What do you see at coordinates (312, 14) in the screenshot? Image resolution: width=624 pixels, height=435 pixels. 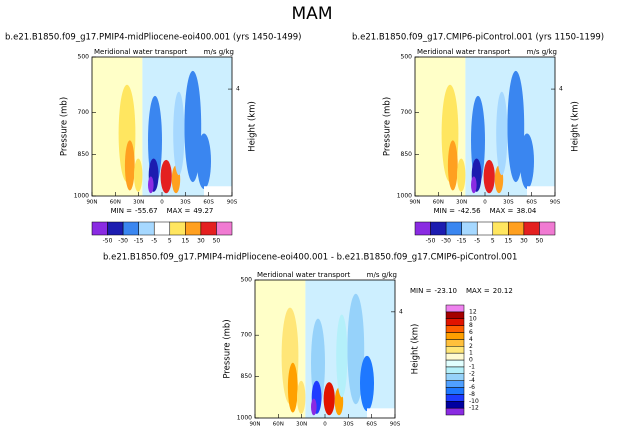 I see `figure-title: MAM` at bounding box center [312, 14].